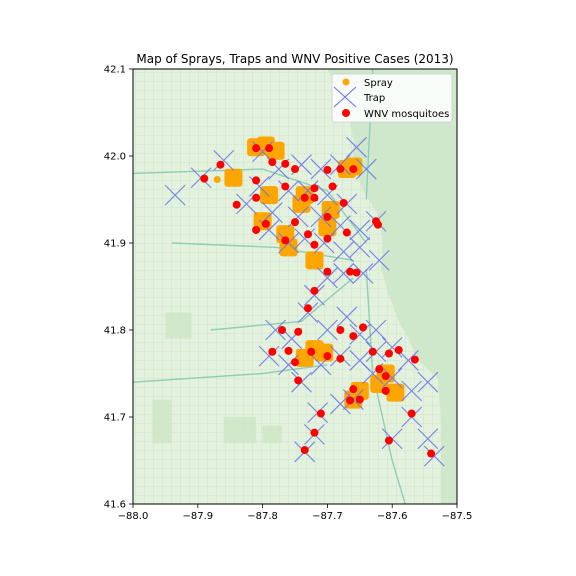  Describe the element at coordinates (115, 157) in the screenshot. I see `y-tick-label-4: 42.0` at that location.